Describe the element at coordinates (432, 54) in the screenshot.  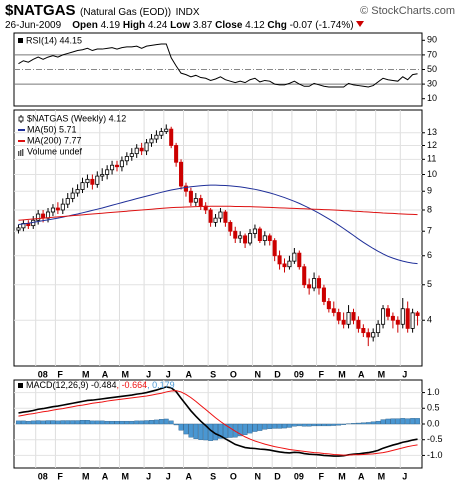
I see `y-tick-label: 70` at that location.